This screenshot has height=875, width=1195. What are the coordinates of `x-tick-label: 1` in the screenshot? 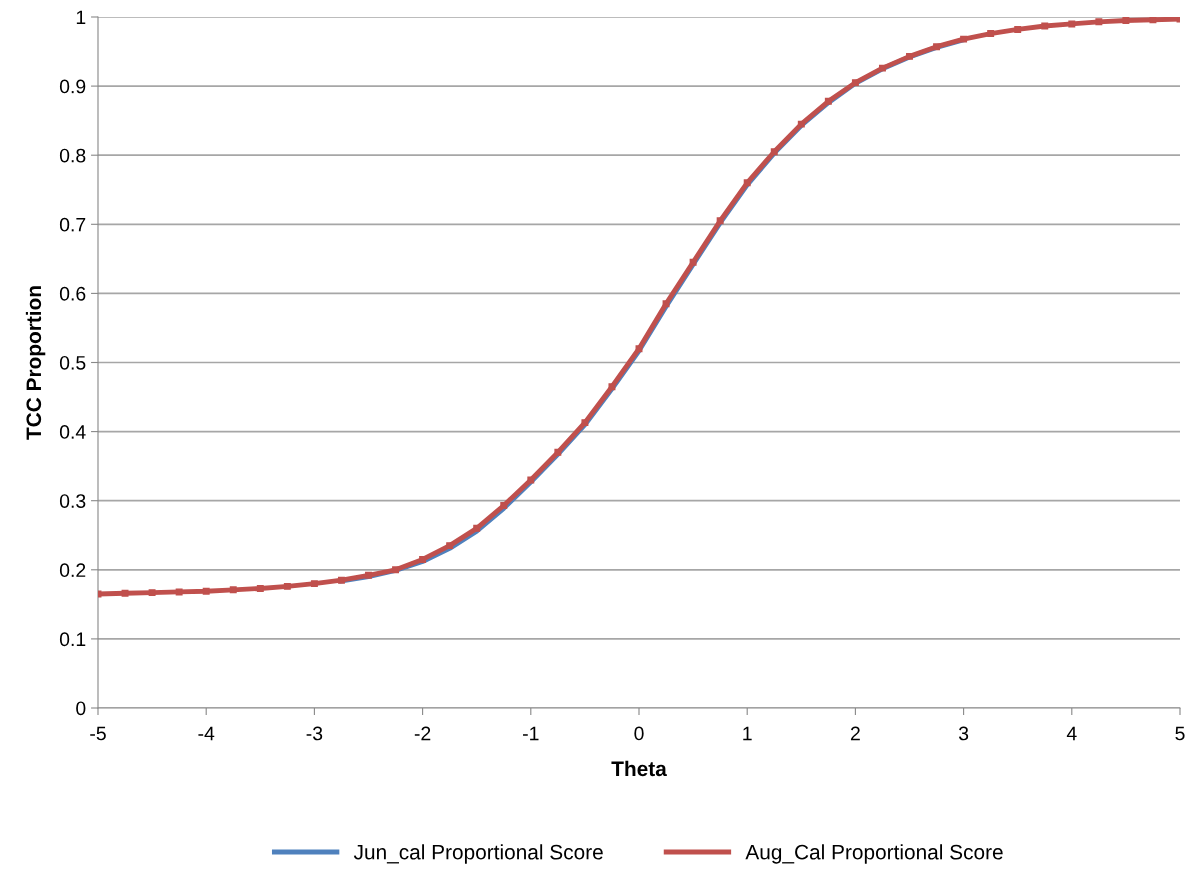 It's located at (747, 733).